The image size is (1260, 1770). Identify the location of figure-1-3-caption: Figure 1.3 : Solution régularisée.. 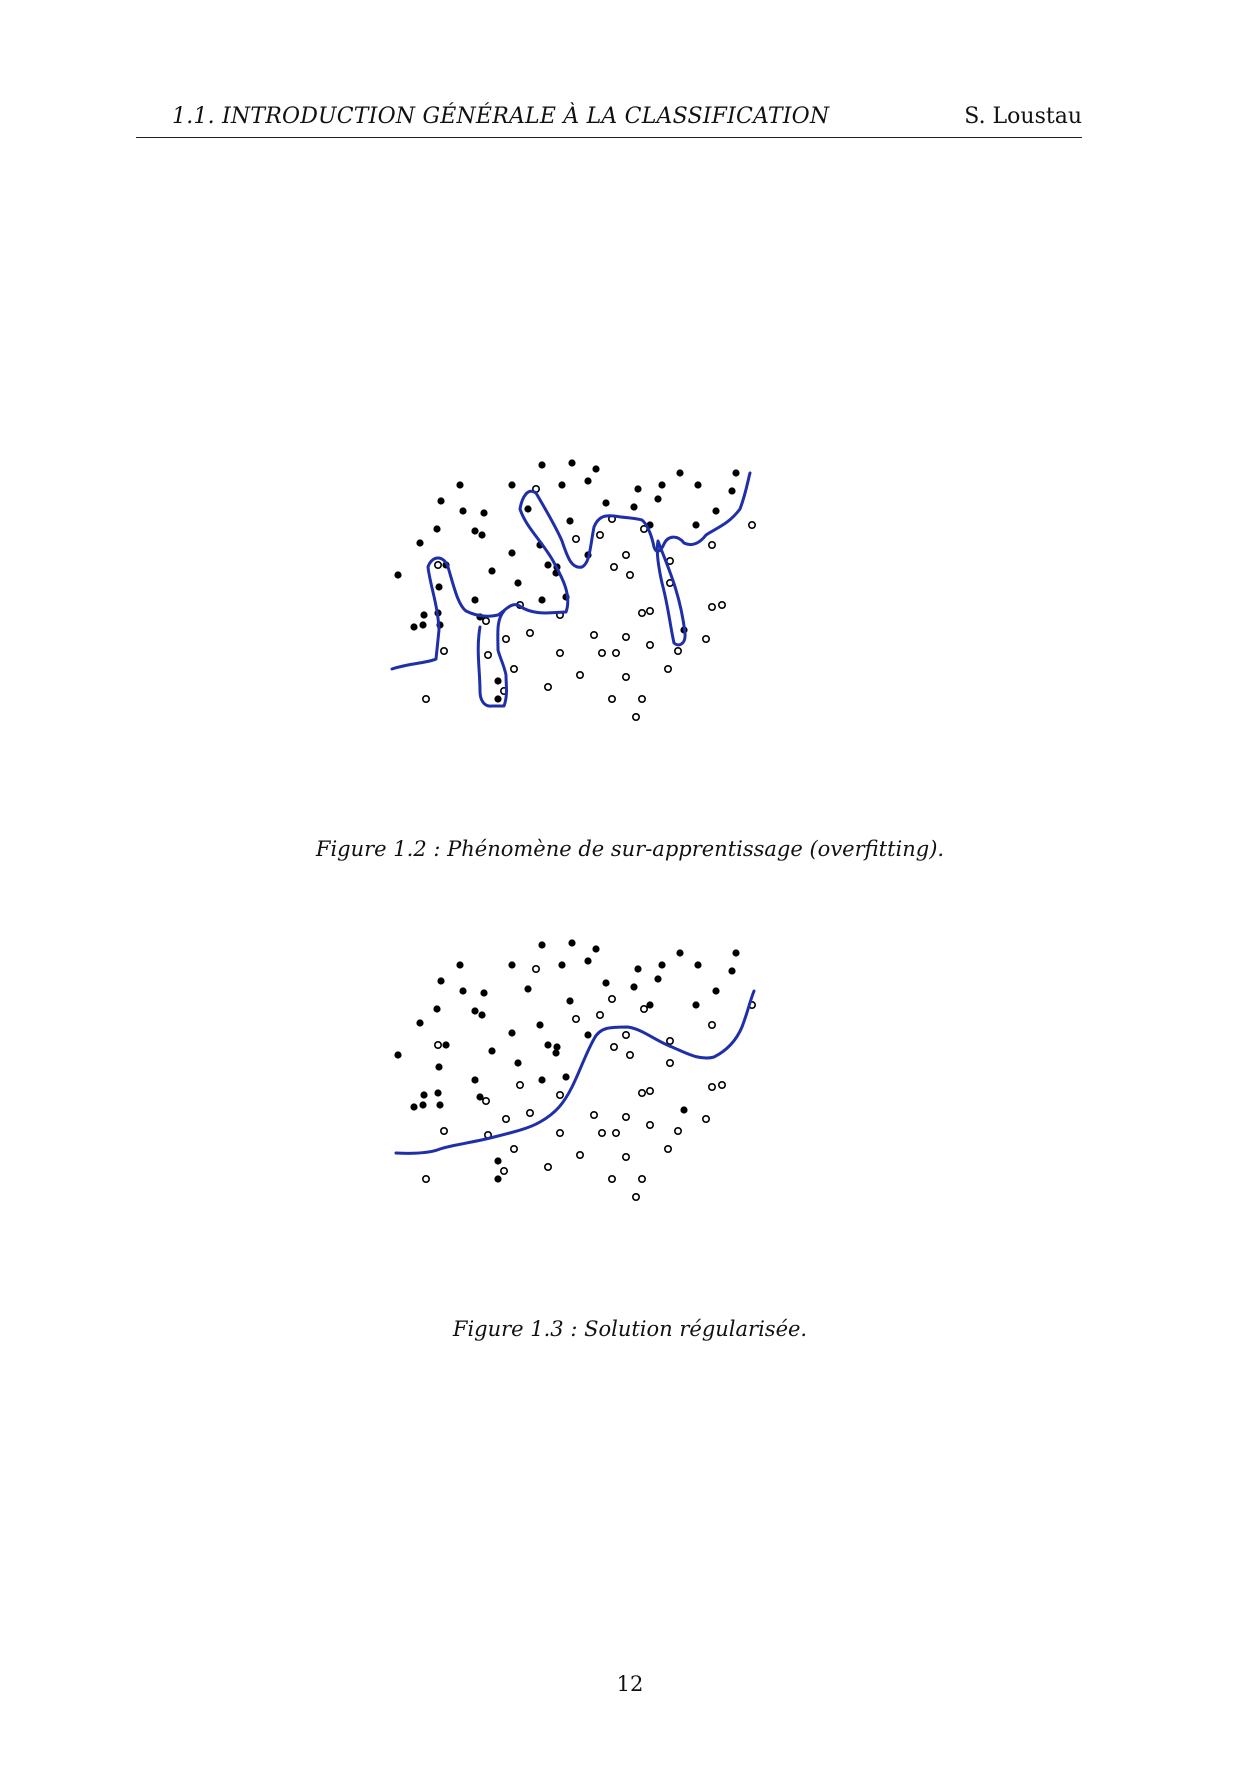
(630, 1329).